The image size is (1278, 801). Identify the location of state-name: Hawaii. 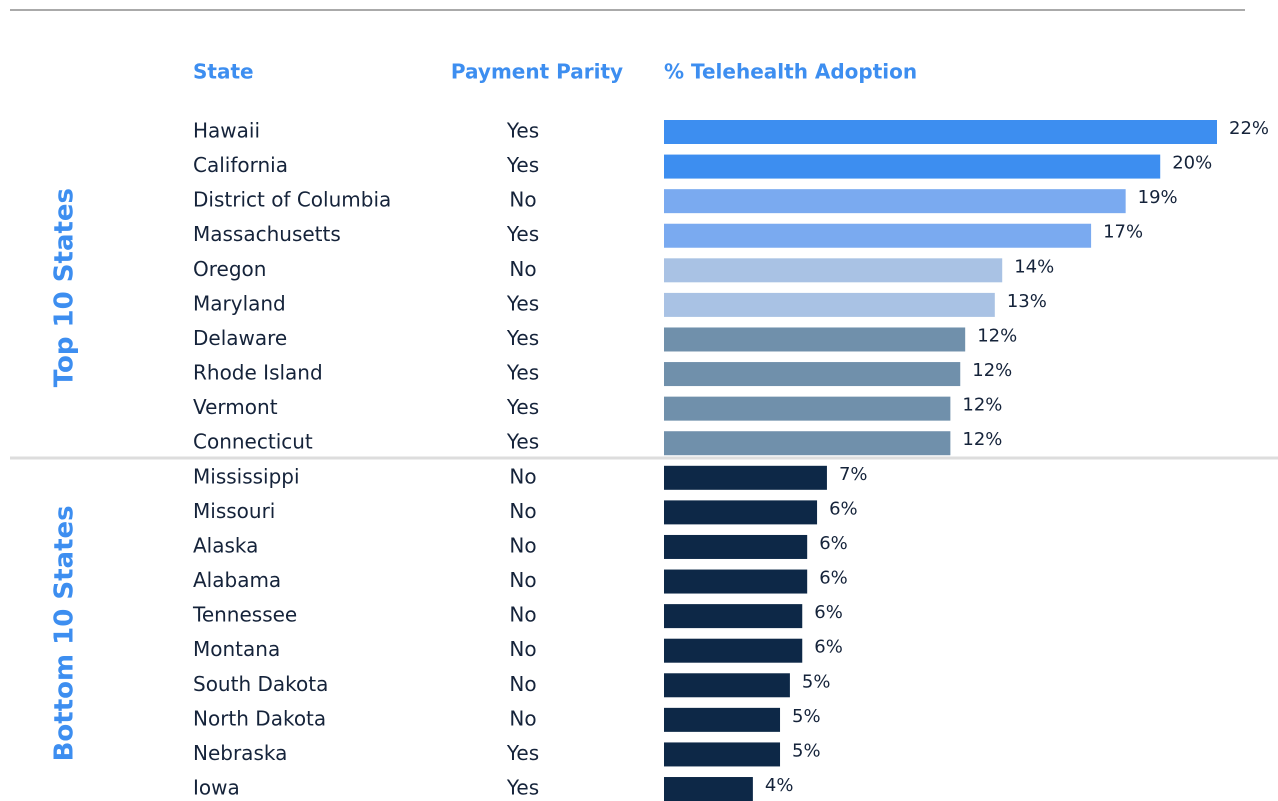
(226, 131).